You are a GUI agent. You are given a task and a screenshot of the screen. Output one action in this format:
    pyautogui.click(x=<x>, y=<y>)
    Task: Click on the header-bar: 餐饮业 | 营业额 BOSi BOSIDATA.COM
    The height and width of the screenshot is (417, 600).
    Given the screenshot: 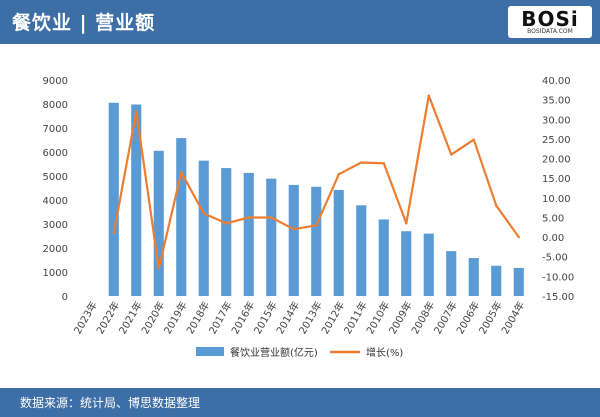 What is the action you would take?
    pyautogui.click(x=300, y=22)
    